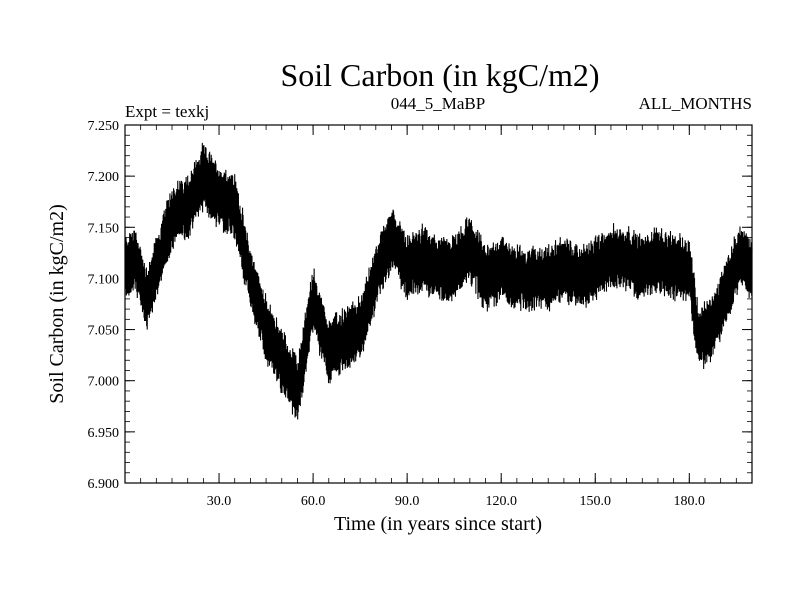 This screenshot has height=600, width=800. I want to click on y-tick-label: 6.950, so click(104, 433).